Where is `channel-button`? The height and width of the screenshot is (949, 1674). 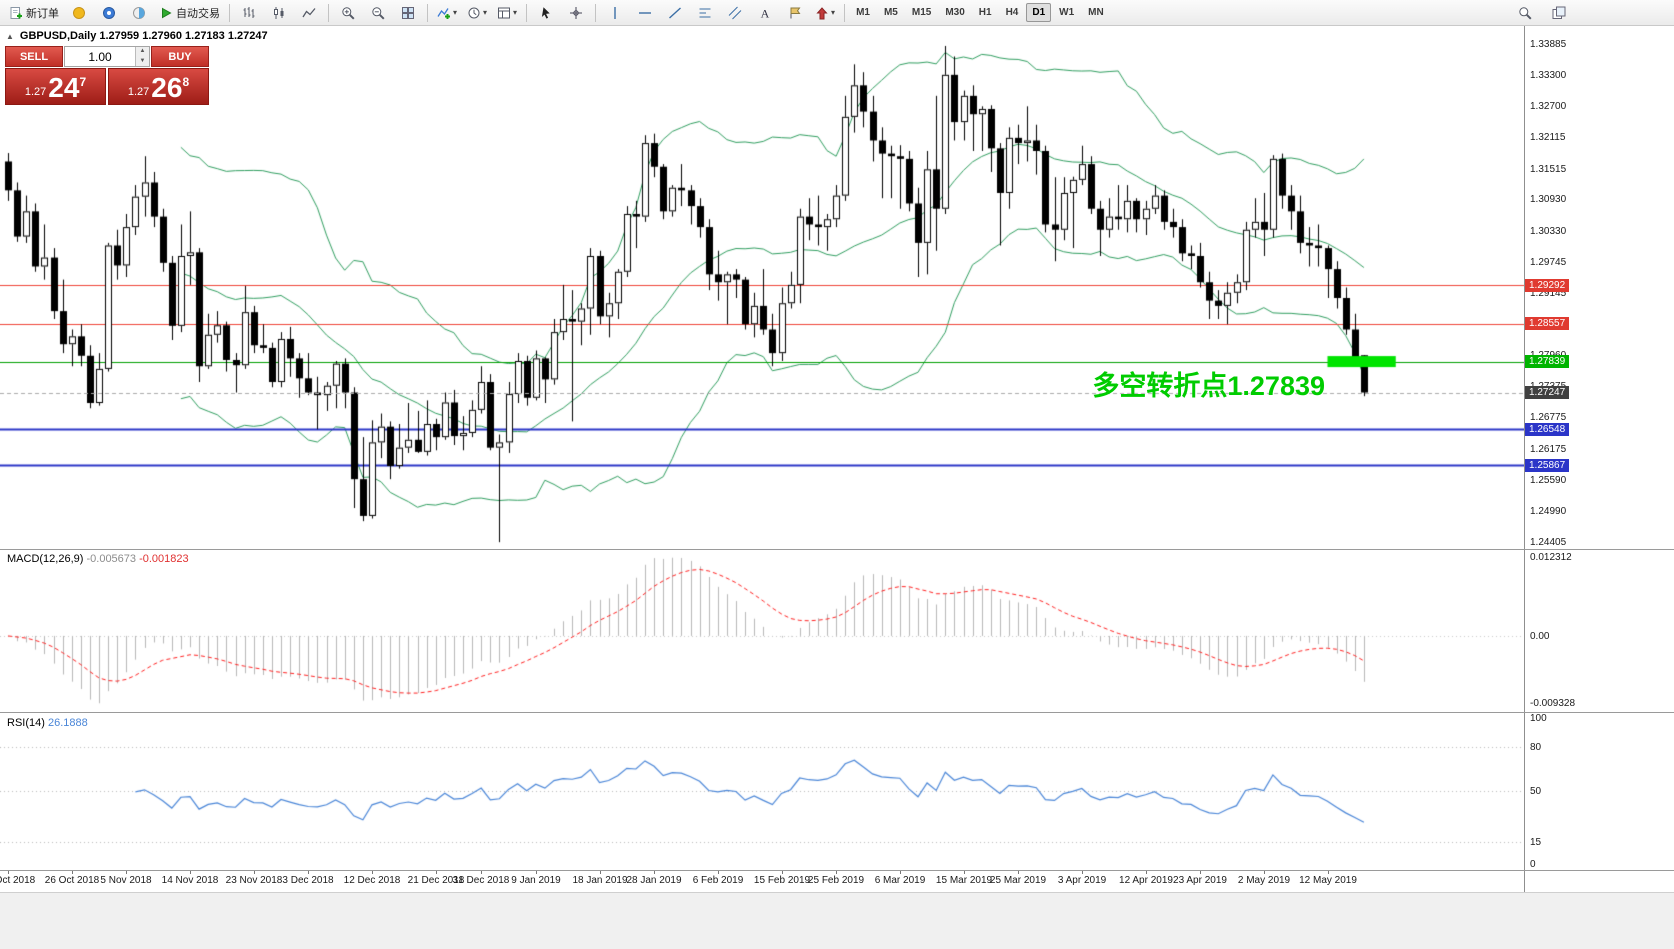
channel-button is located at coordinates (735, 13).